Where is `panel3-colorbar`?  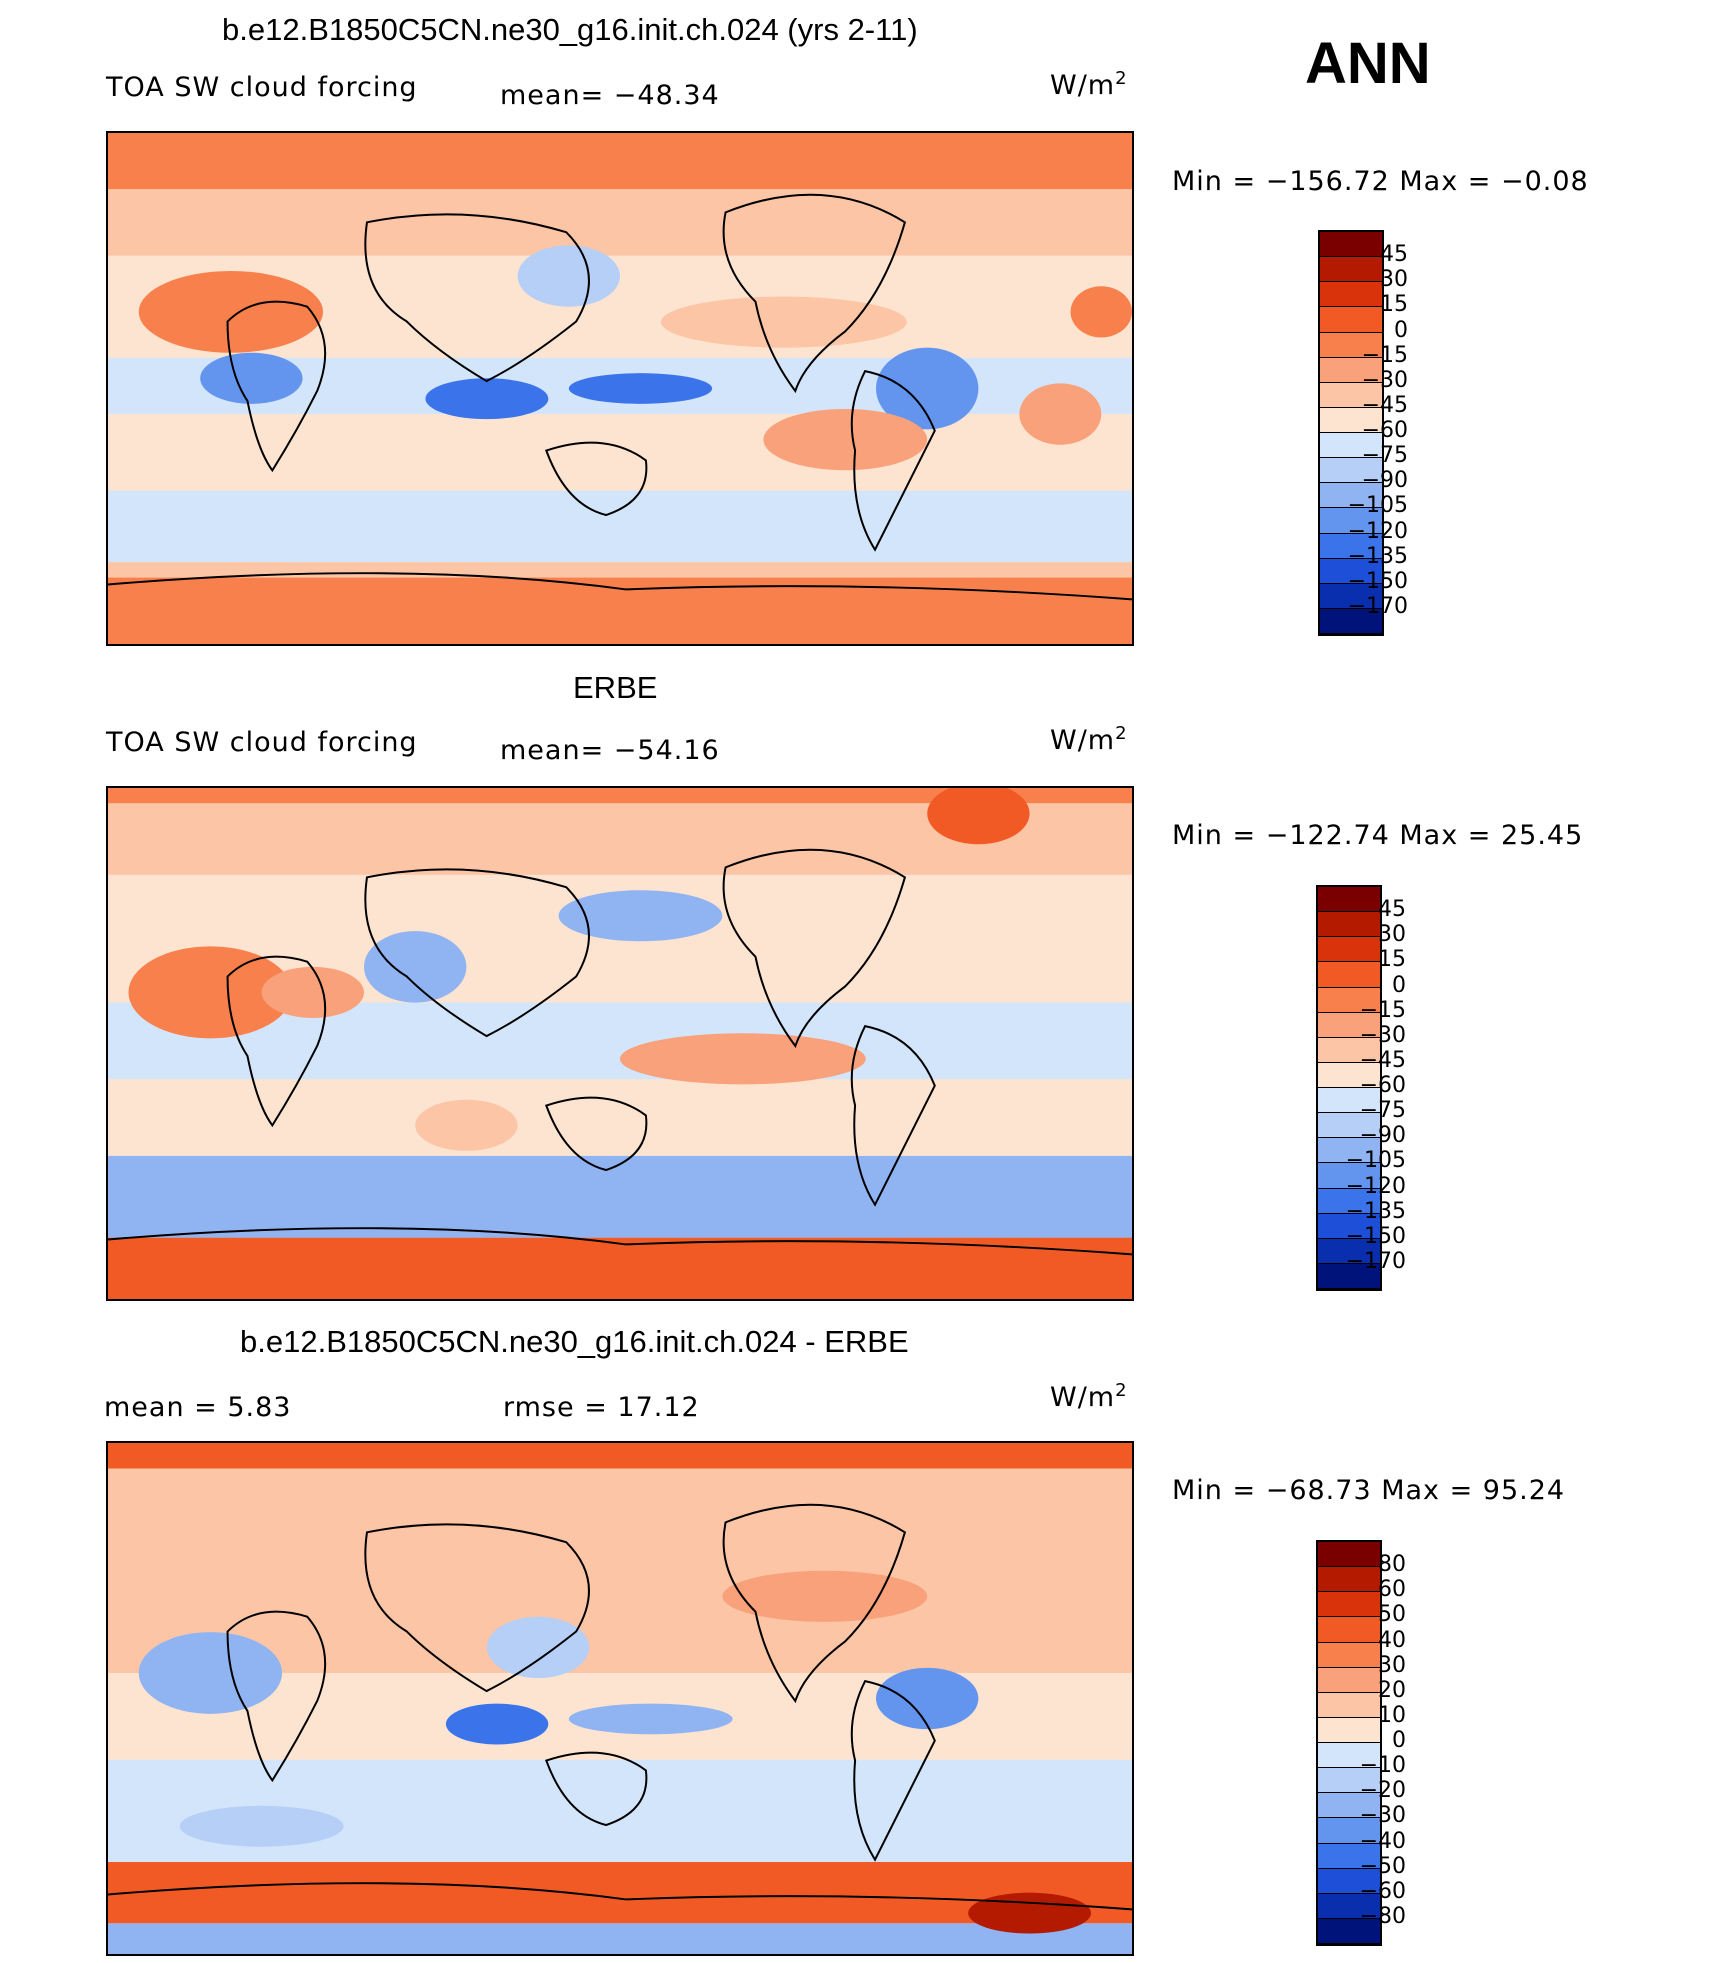
panel3-colorbar is located at coordinates (1349, 1743).